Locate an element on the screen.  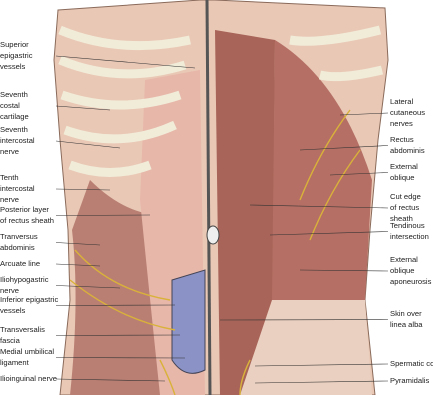
left-label: Tranversus is located at coordinates (19, 236).